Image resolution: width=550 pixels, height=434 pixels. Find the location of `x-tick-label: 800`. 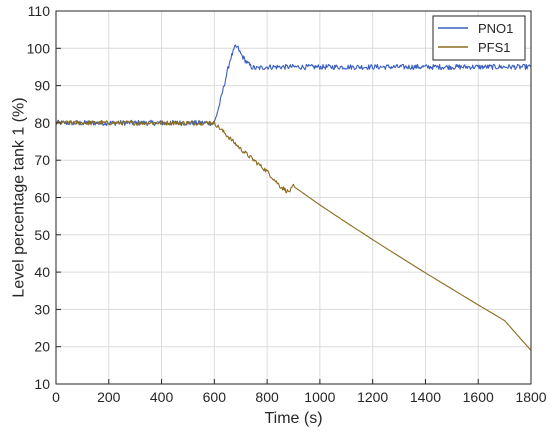

x-tick-label: 800 is located at coordinates (267, 397).